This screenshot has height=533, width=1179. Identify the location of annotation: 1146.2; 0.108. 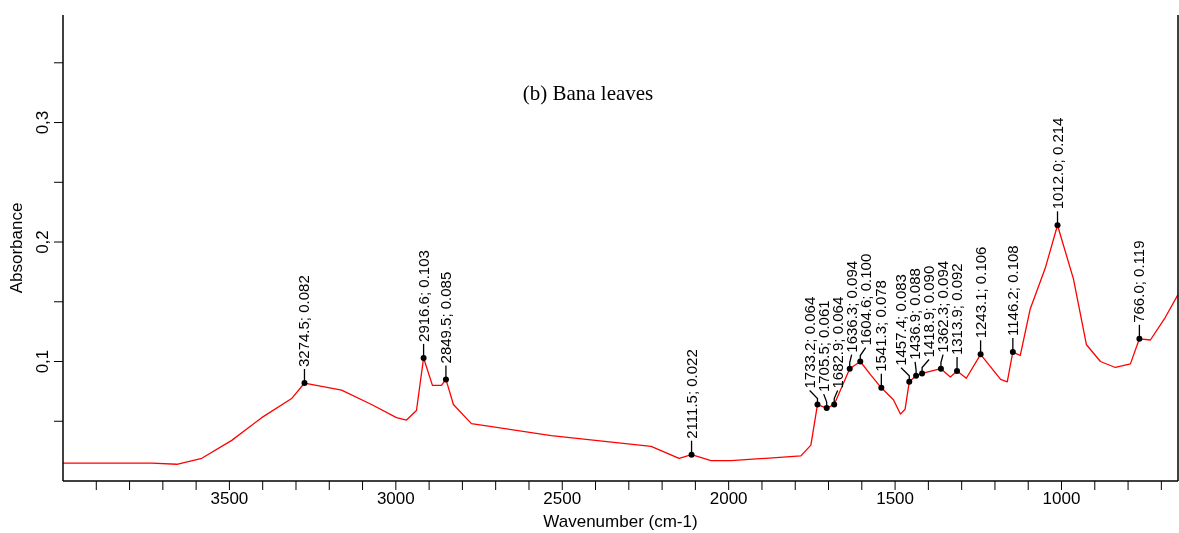
(1012, 290).